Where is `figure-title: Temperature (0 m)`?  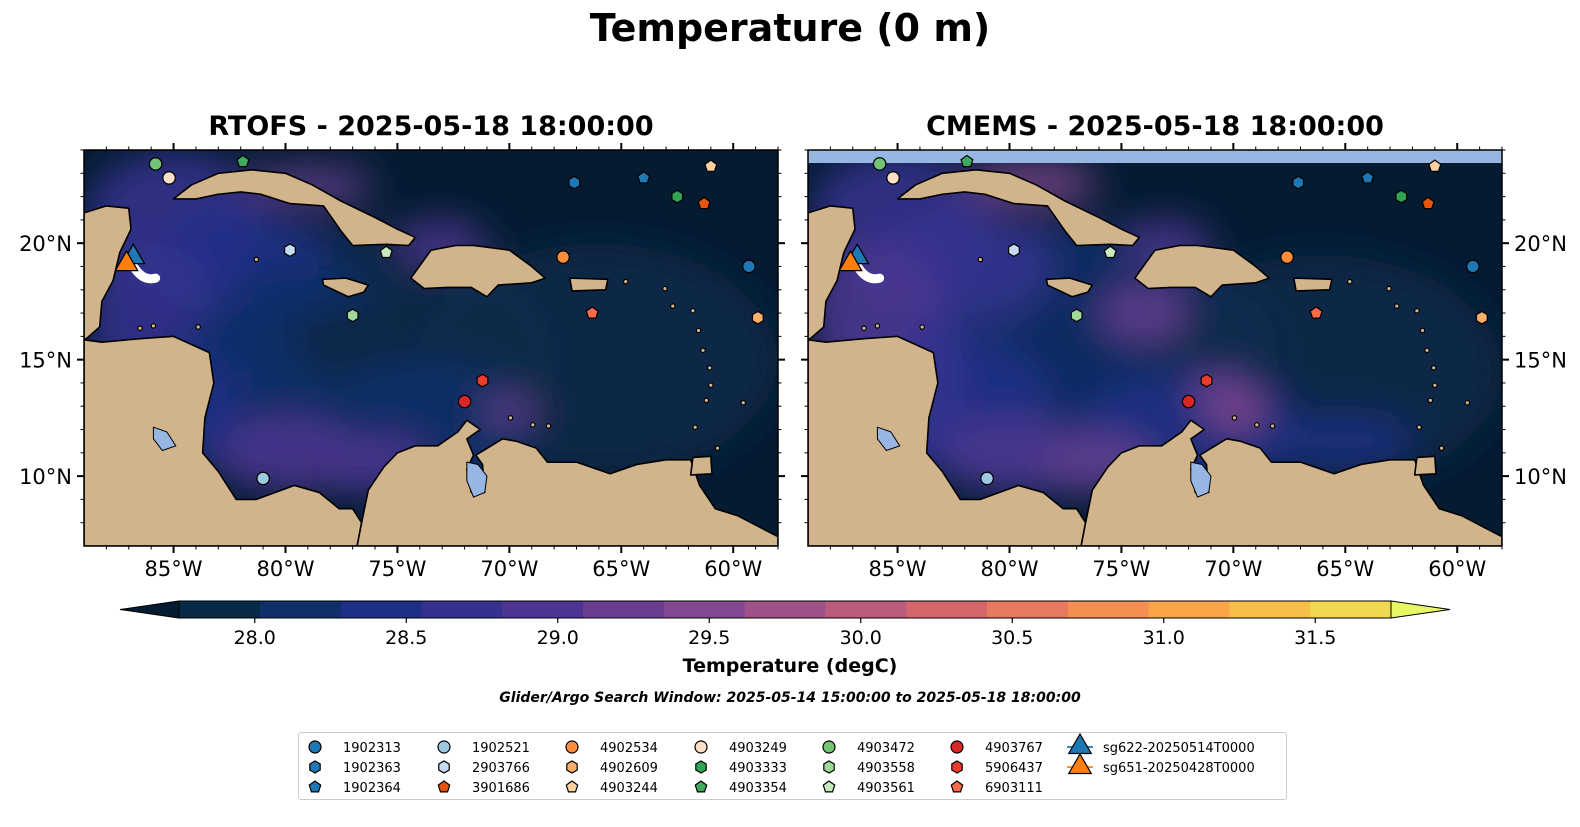 figure-title: Temperature (0 m) is located at coordinates (790, 28).